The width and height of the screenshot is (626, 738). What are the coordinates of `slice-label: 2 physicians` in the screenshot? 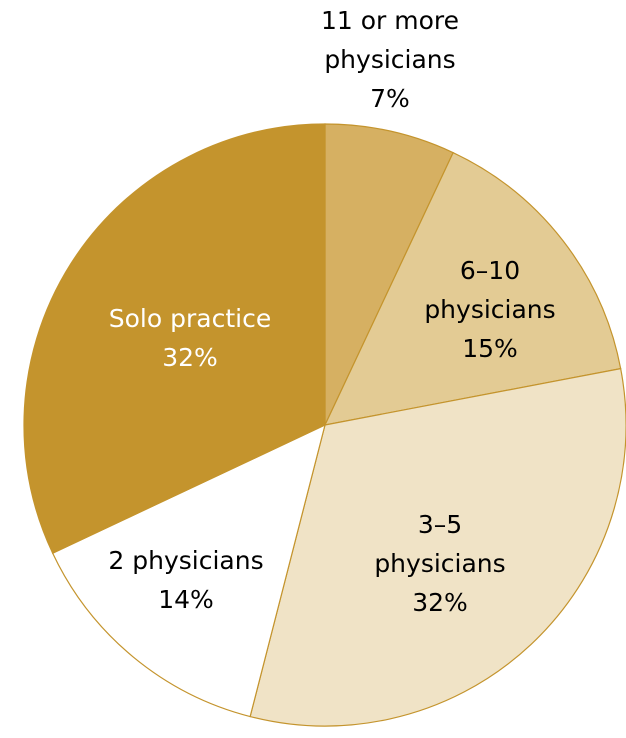 It's located at (185, 560).